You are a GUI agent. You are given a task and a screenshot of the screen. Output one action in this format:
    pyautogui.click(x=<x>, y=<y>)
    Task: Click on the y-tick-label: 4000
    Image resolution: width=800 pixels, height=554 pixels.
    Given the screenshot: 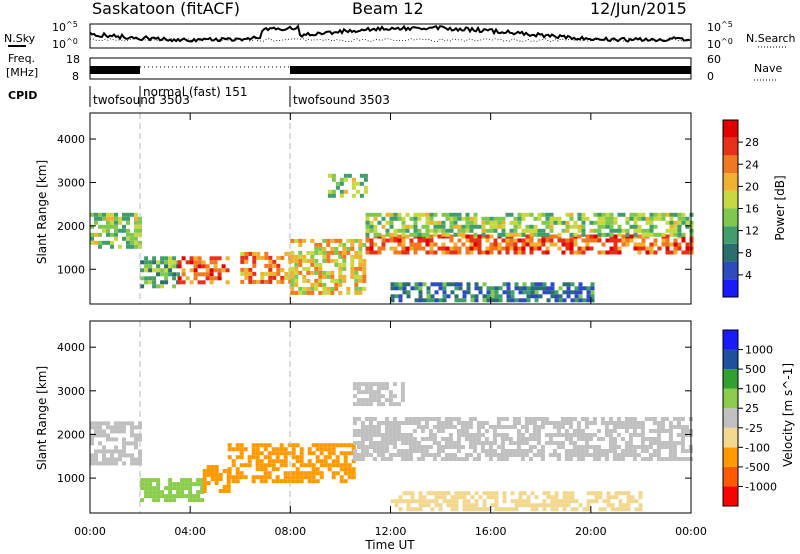 What is the action you would take?
    pyautogui.click(x=71, y=139)
    